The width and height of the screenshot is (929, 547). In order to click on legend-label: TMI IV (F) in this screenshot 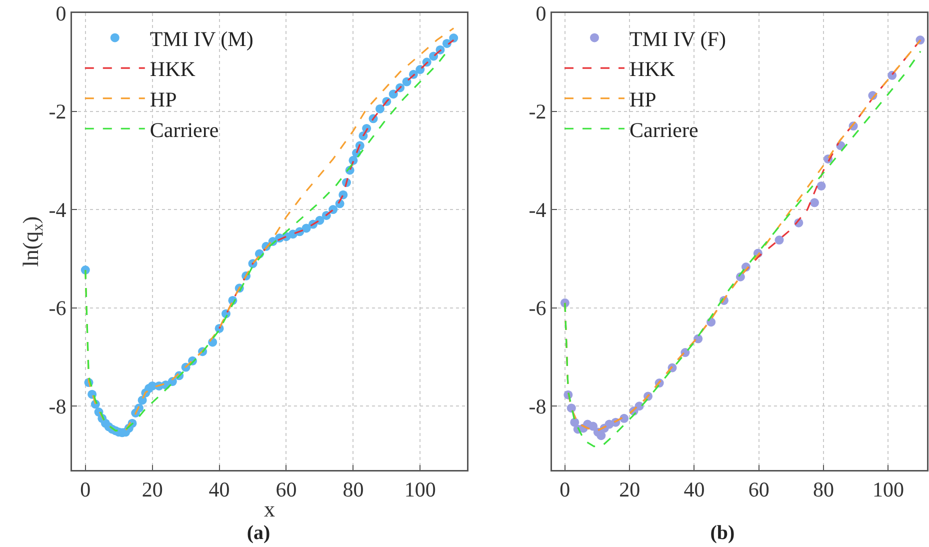, I will do `click(678, 38)`.